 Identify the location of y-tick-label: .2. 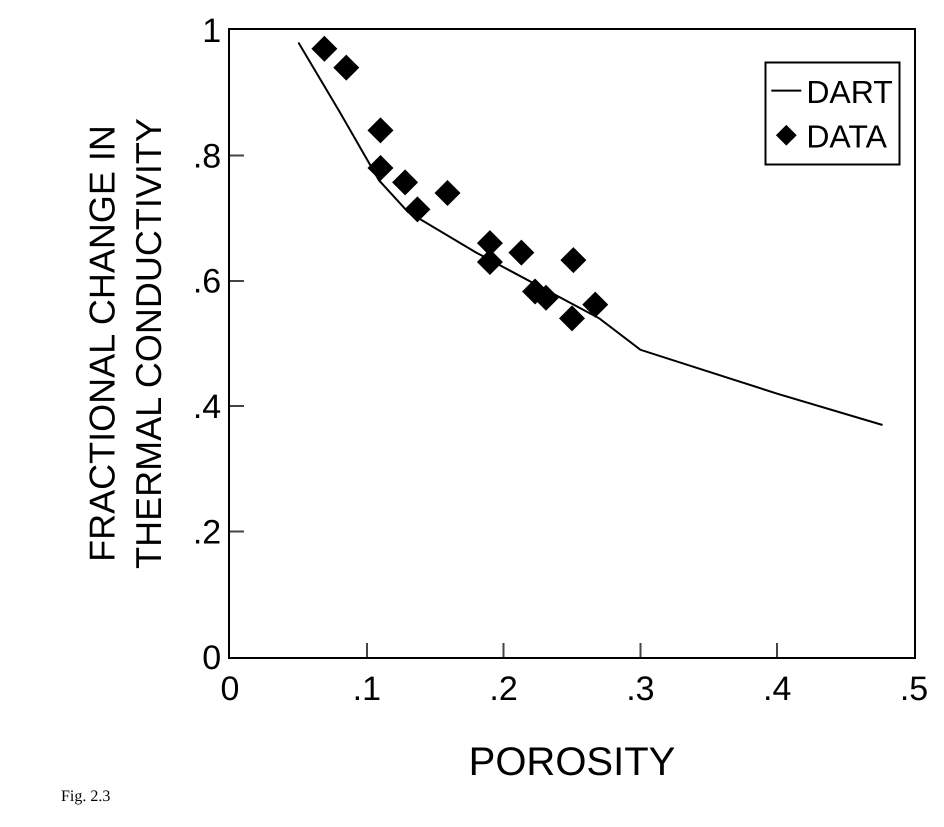
(207, 533).